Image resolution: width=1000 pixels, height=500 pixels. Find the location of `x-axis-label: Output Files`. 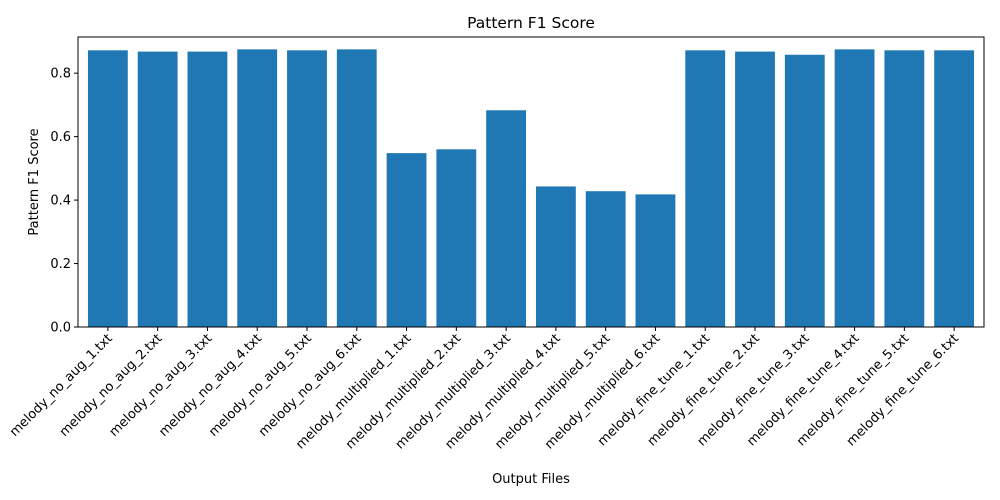

x-axis-label: Output Files is located at coordinates (531, 479).